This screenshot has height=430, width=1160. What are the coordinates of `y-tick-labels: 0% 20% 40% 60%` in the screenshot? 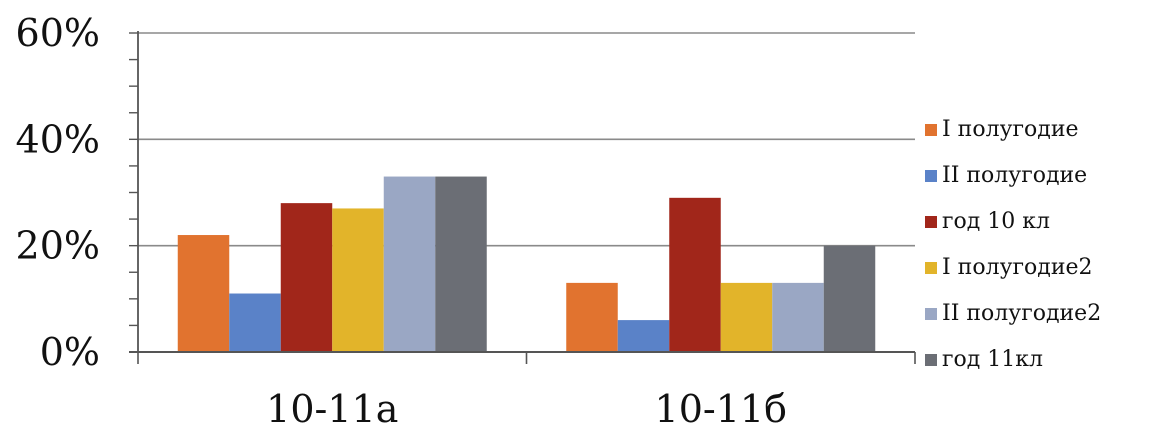 It's located at (58, 192).